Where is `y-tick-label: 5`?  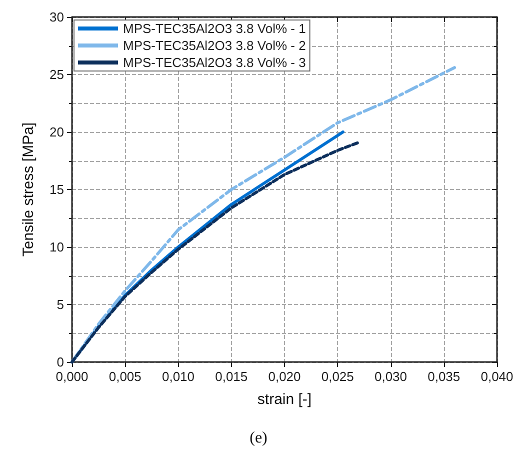 y-tick-label: 5 is located at coordinates (60, 304).